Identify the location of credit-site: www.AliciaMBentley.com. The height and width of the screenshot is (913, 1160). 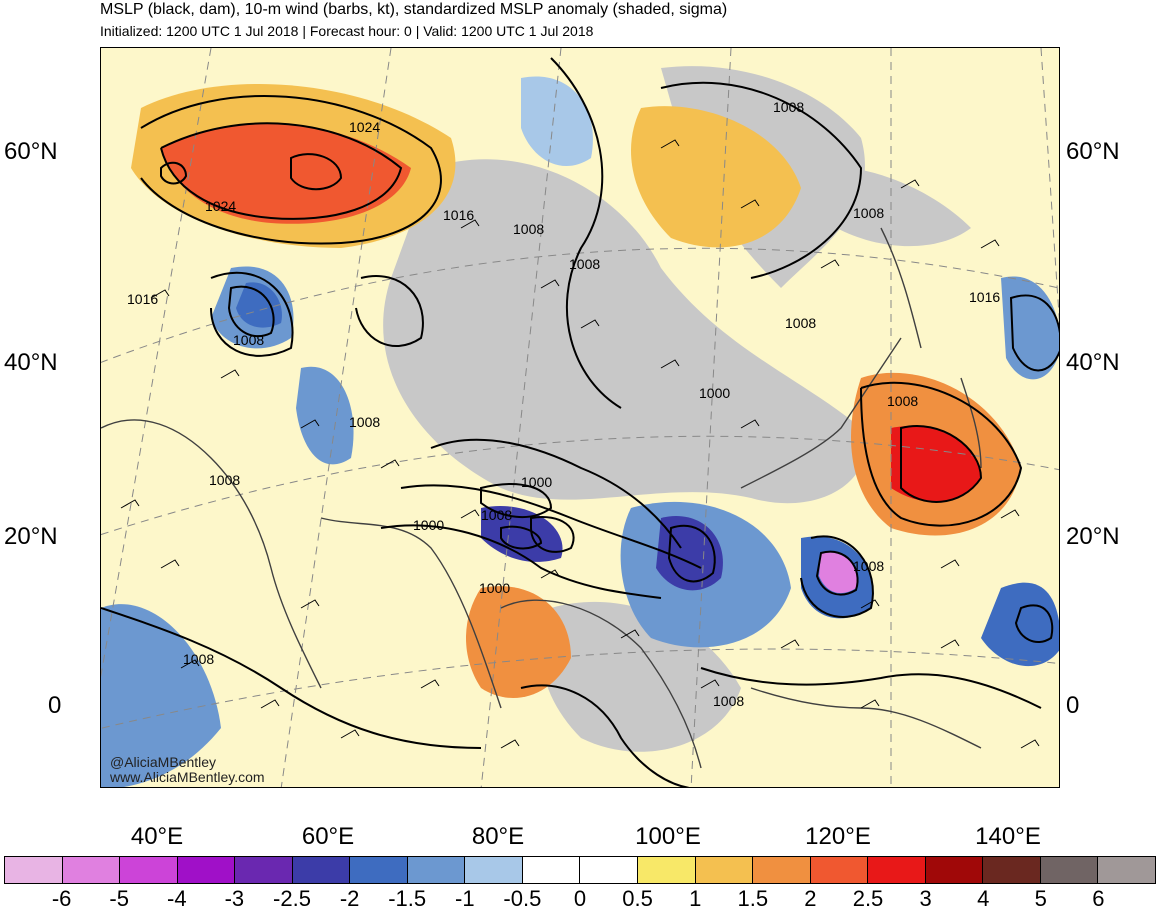
(187, 777).